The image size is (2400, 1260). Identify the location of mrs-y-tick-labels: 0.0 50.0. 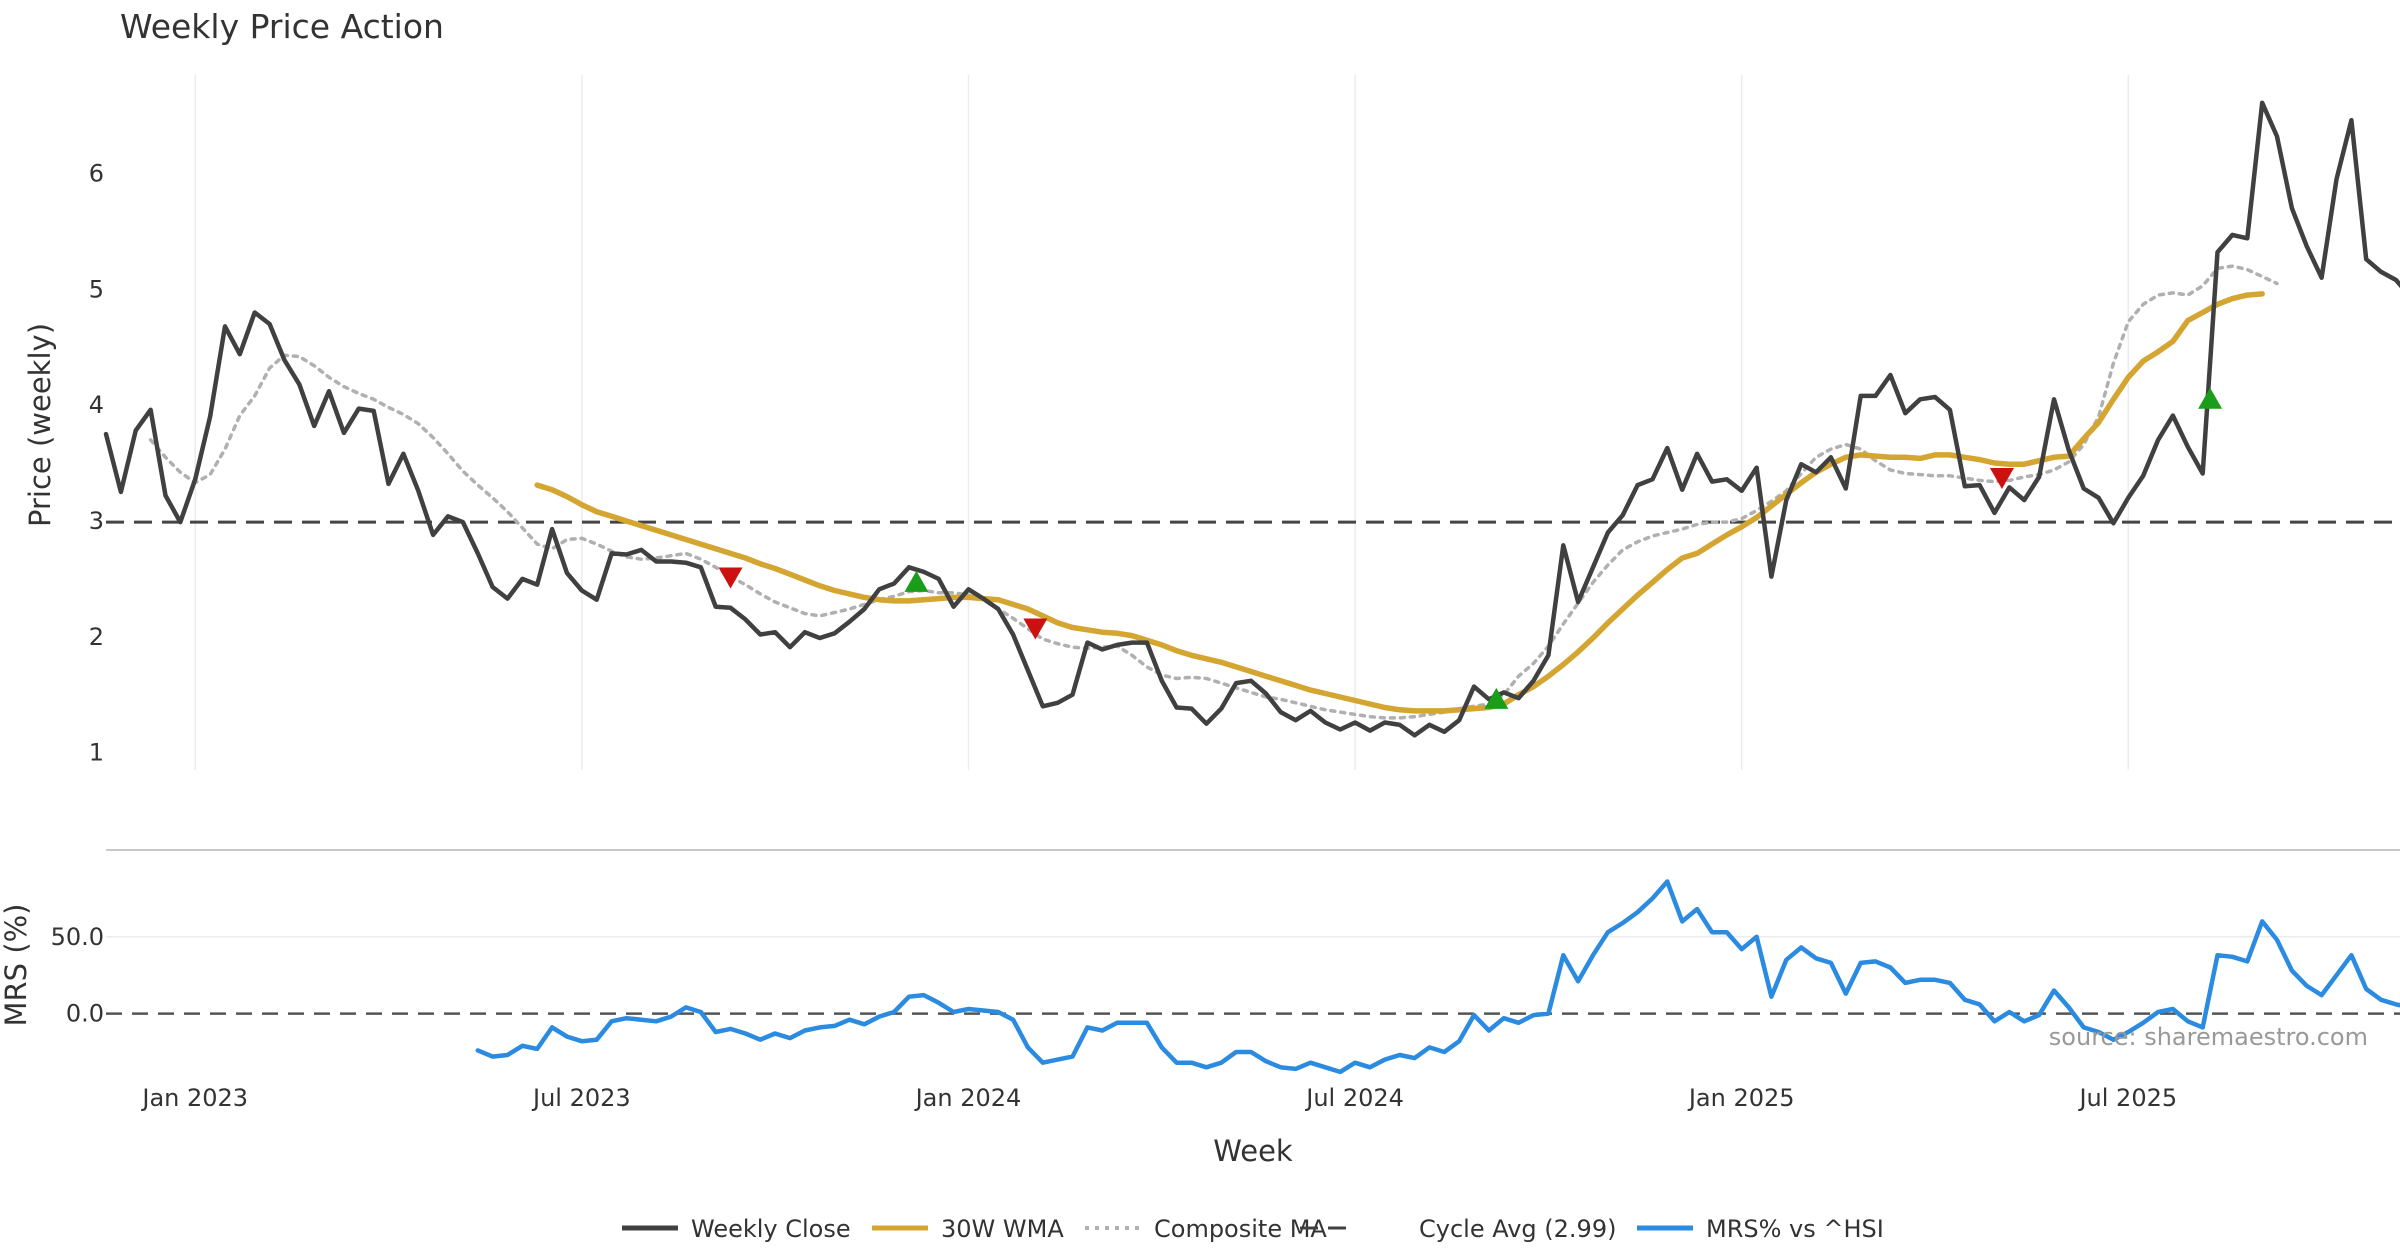
(77, 975).